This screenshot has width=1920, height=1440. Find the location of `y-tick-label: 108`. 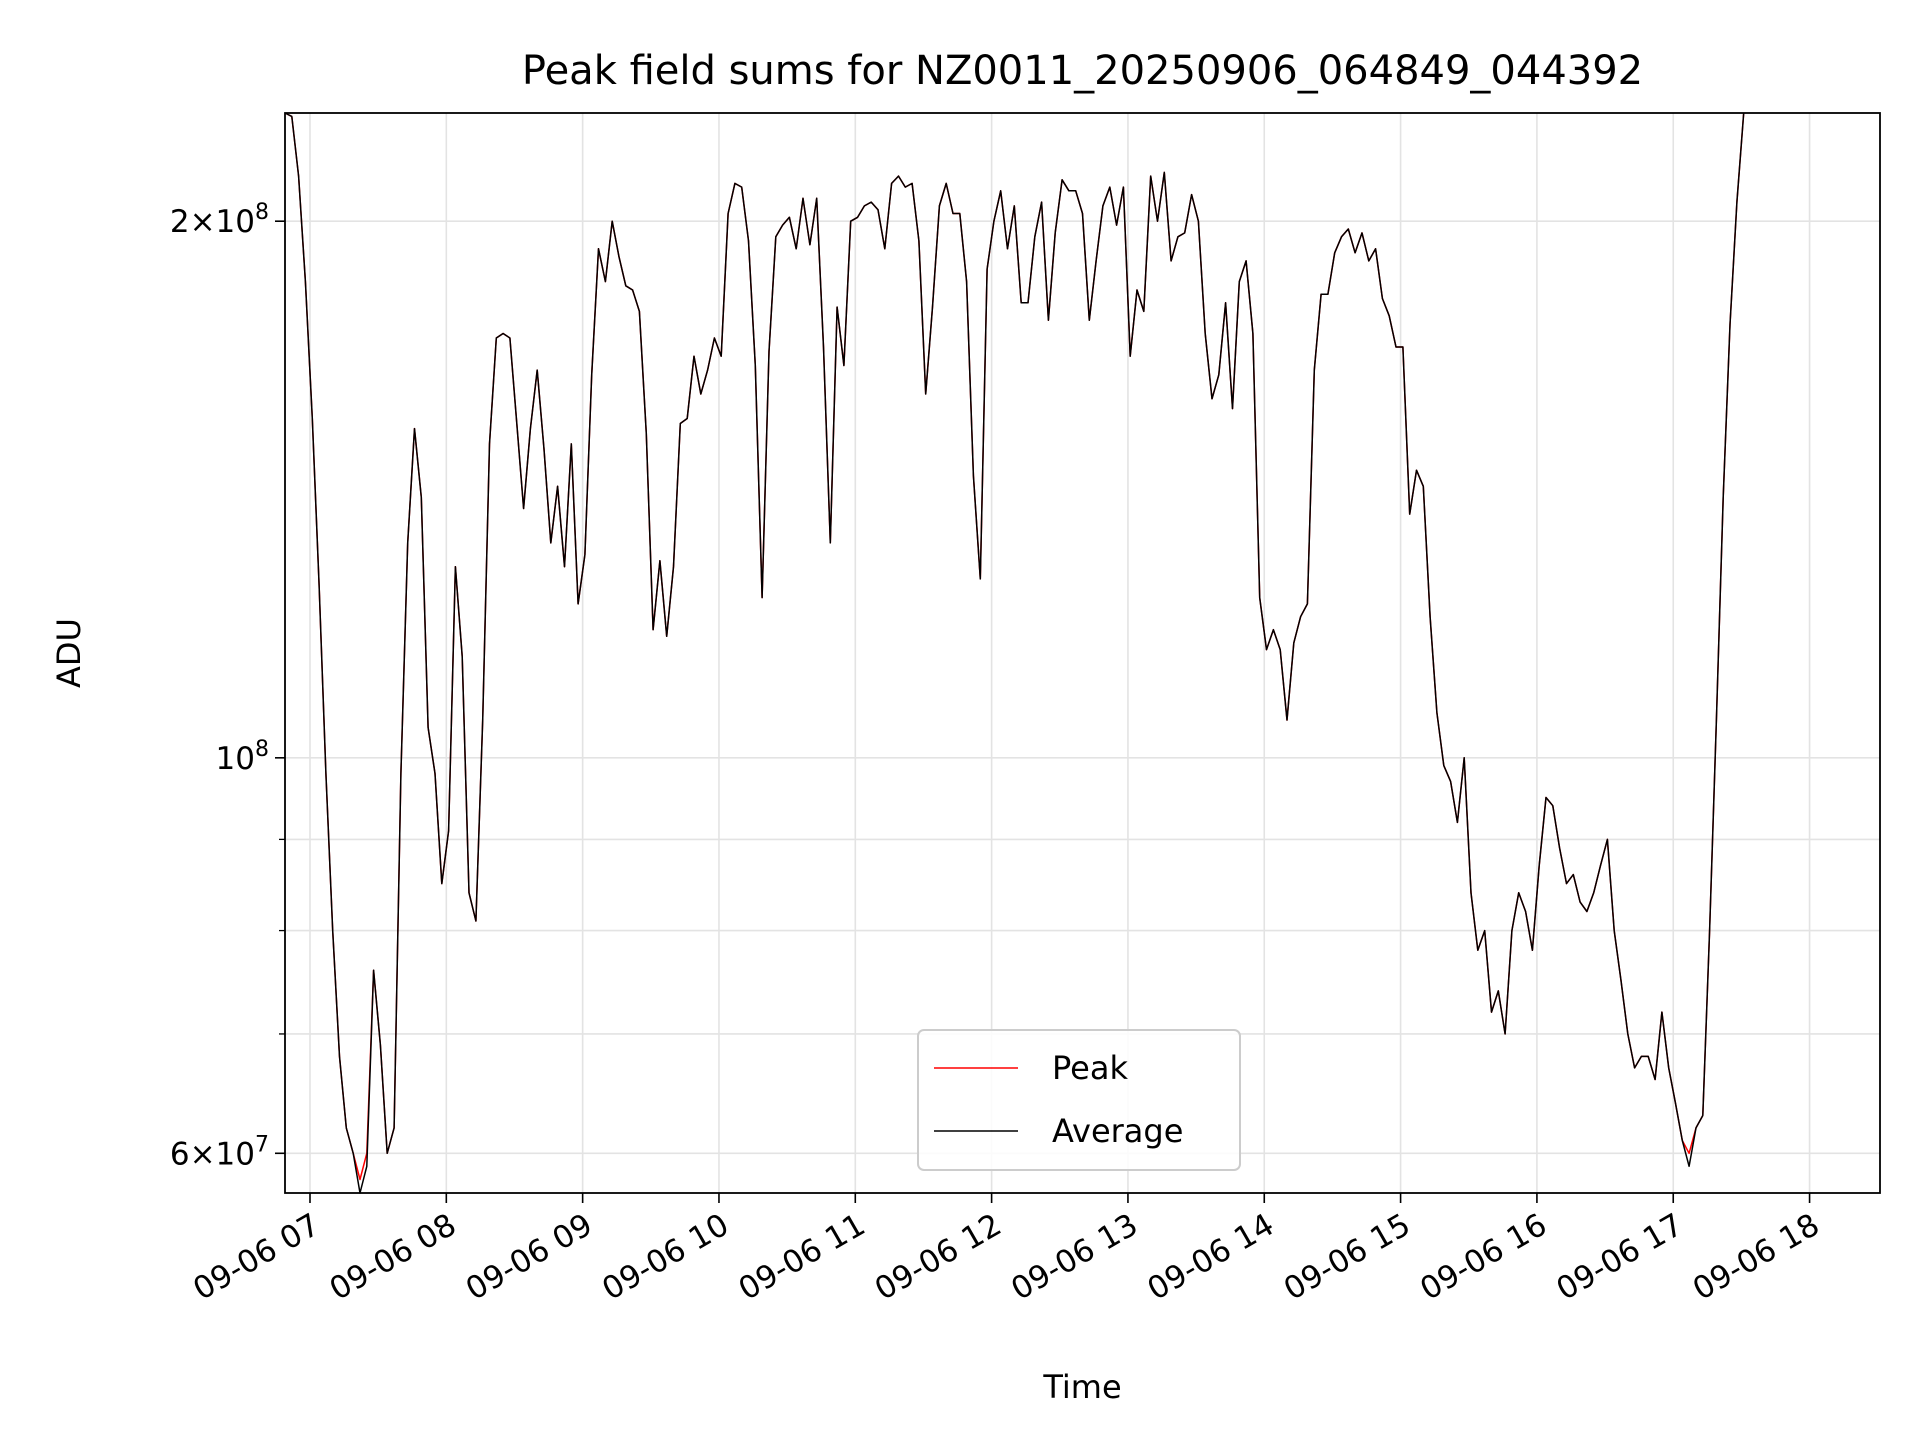

y-tick-label: 108 is located at coordinates (242, 757).